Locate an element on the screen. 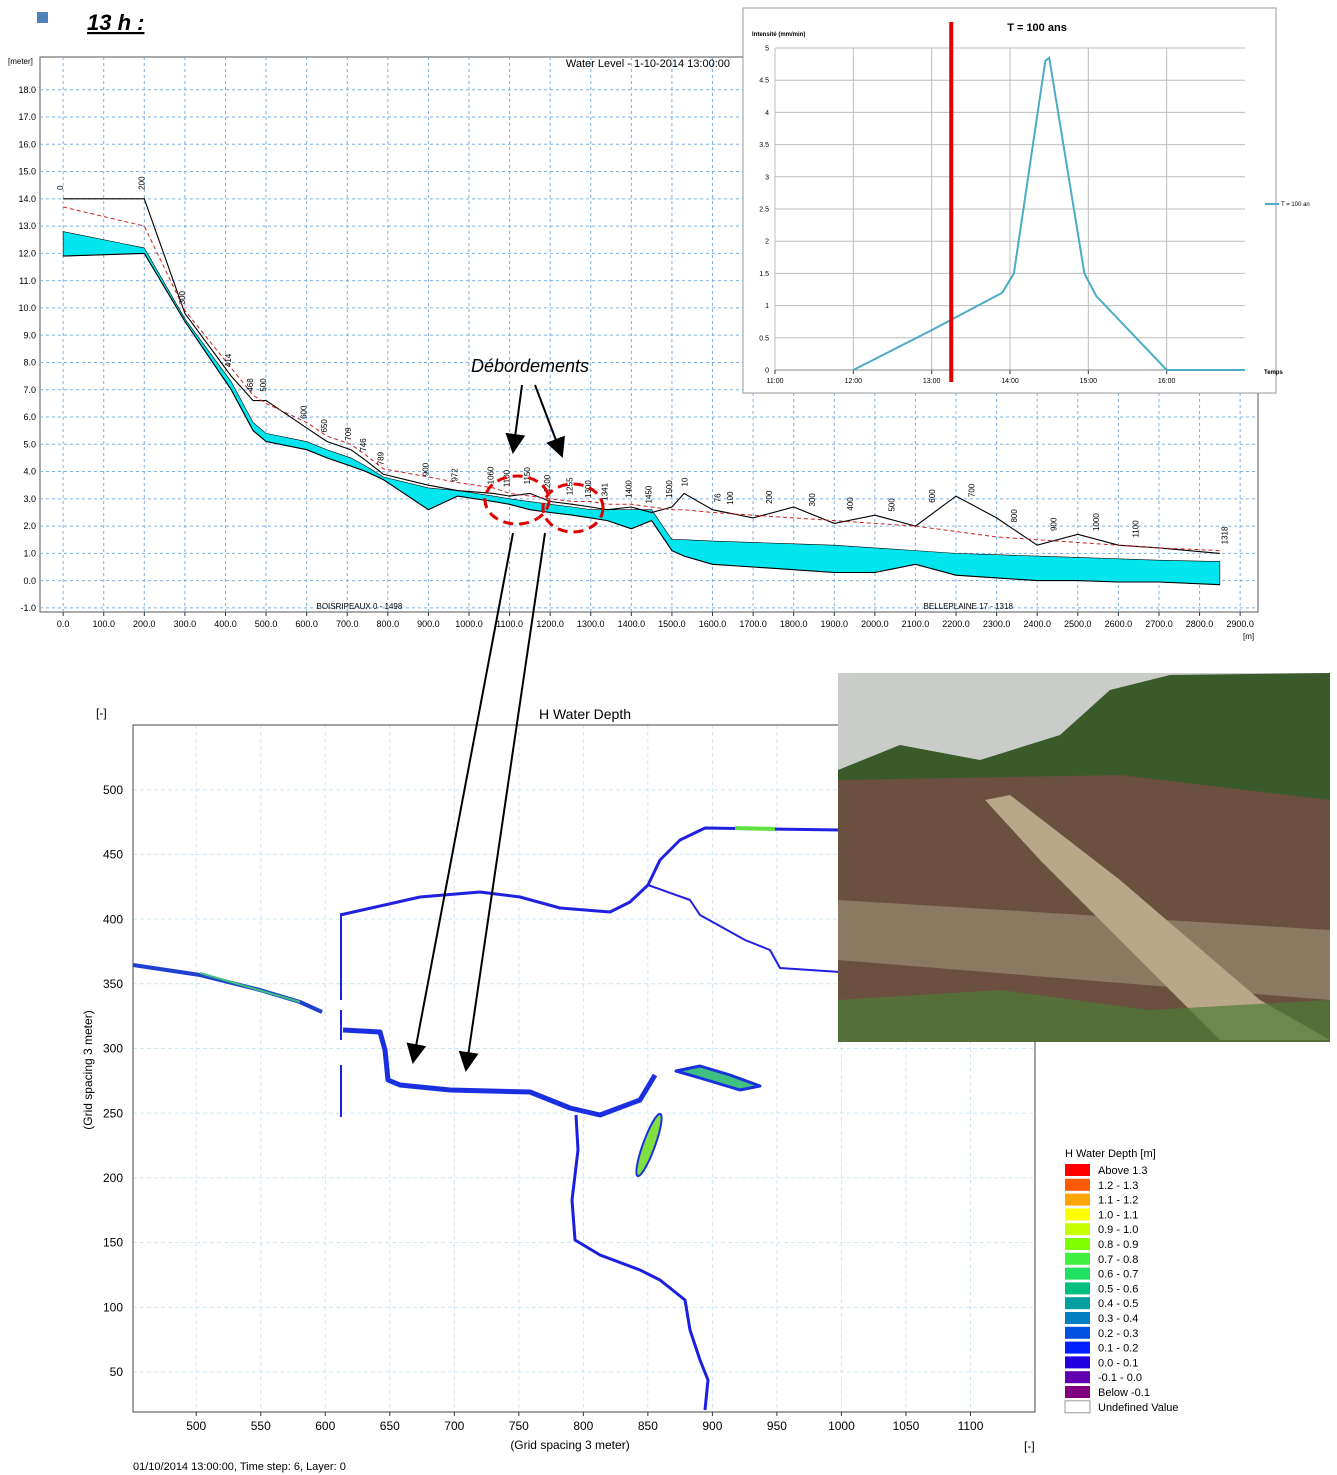 The width and height of the screenshot is (1337, 1475). y-tick-label: 13.0 is located at coordinates (27, 226).